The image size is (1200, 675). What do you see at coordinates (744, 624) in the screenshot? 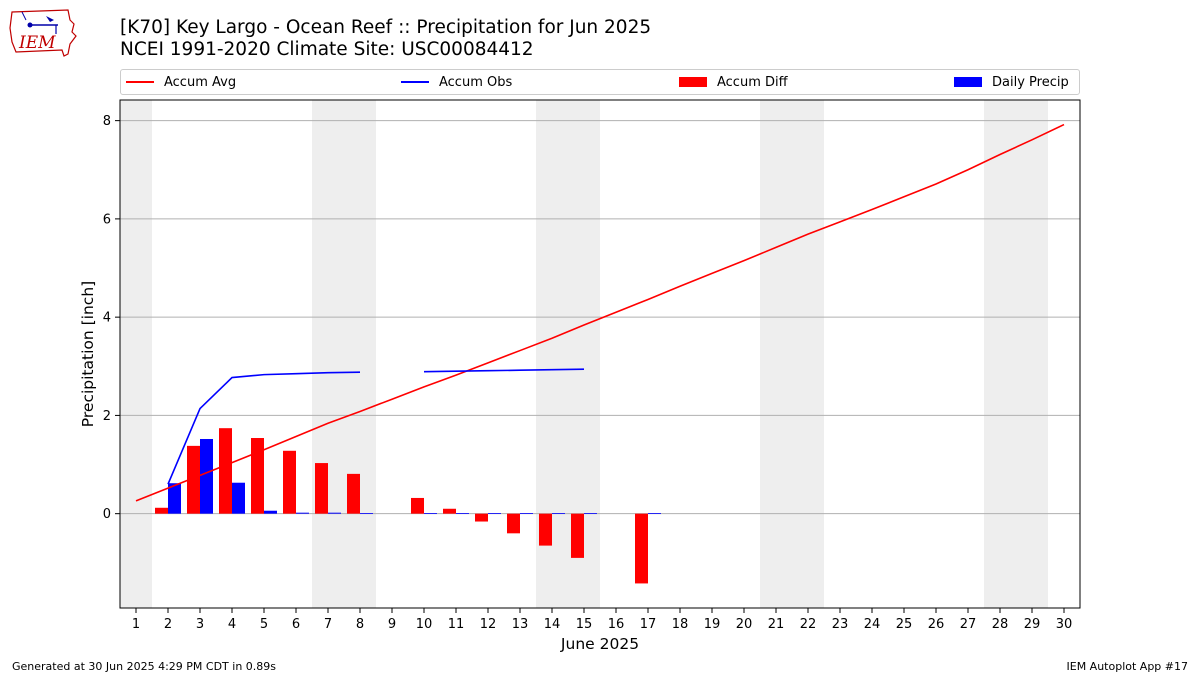
I see `x-tick-label-20: 20` at bounding box center [744, 624].